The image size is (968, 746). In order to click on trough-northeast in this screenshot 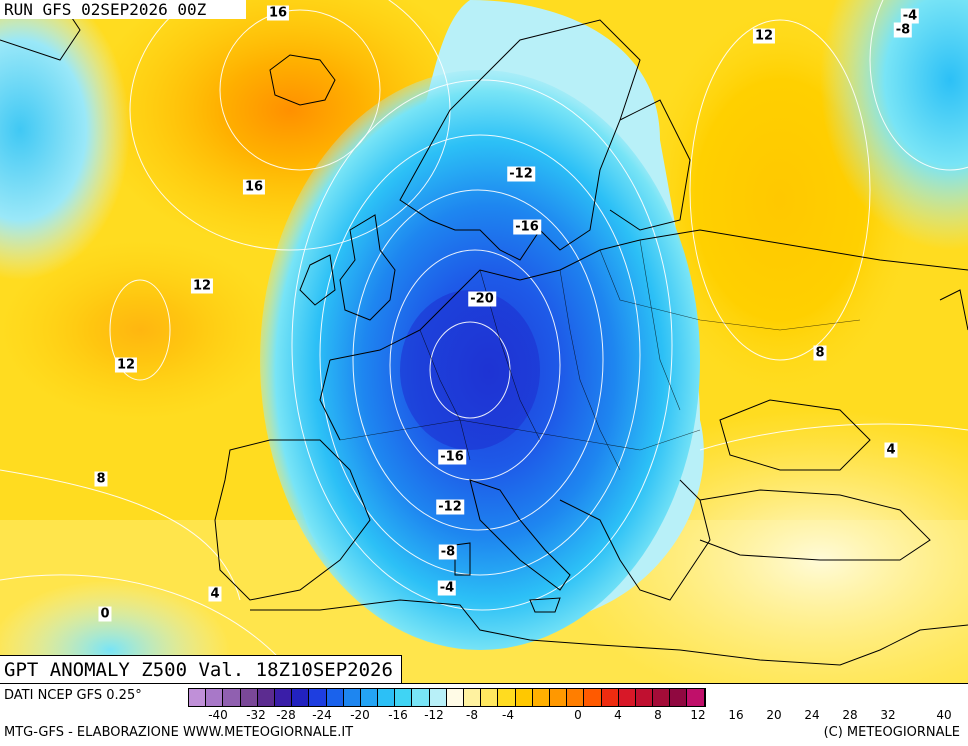, I will do `click(894, 125)`.